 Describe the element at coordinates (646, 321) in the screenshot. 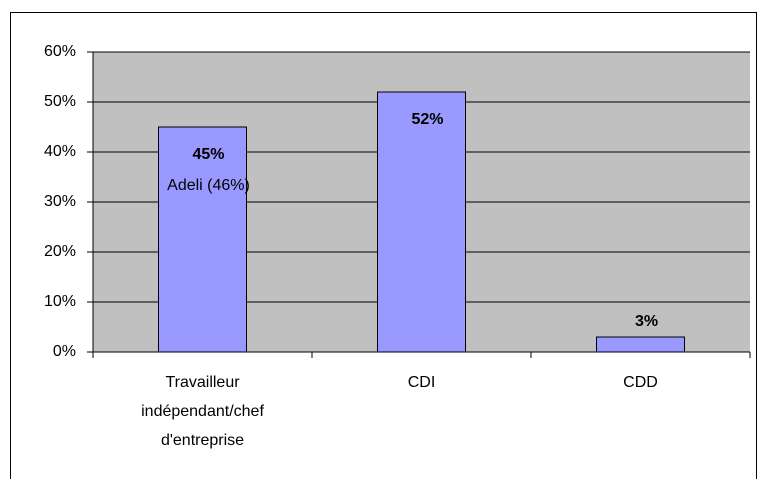

I see `data-label: 3%` at that location.